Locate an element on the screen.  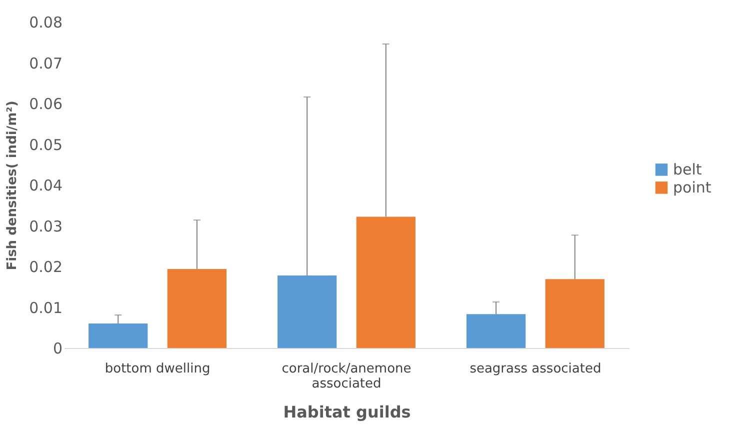
legend-label: point is located at coordinates (692, 187).